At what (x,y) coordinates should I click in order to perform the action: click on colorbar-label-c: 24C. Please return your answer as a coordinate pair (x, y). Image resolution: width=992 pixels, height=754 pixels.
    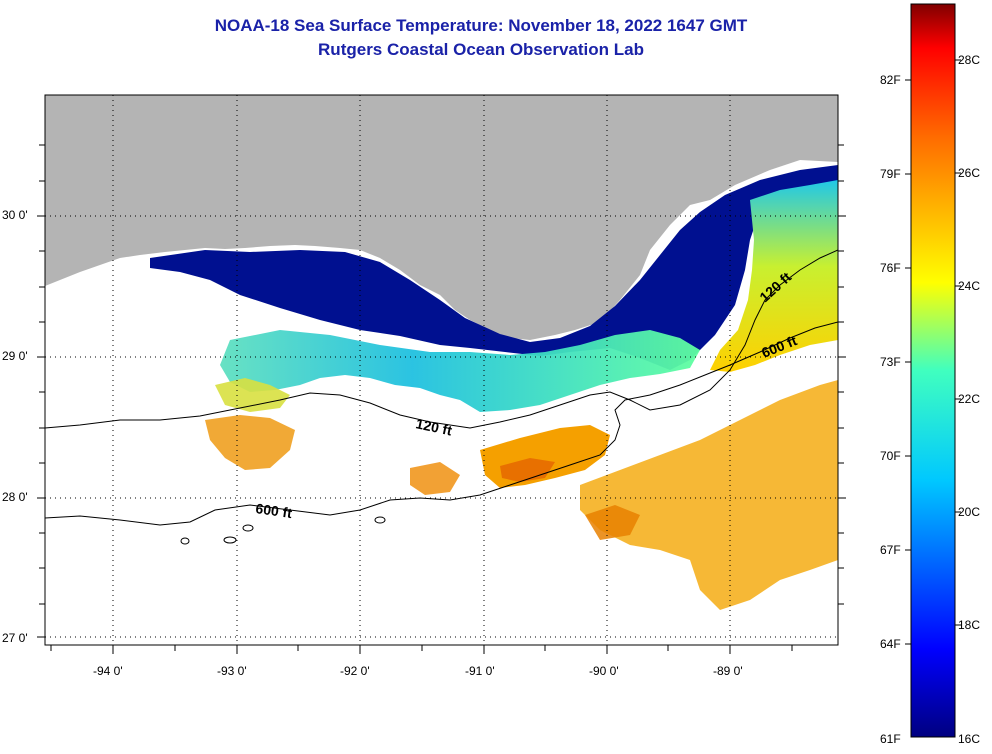
    Looking at the image, I should click on (969, 286).